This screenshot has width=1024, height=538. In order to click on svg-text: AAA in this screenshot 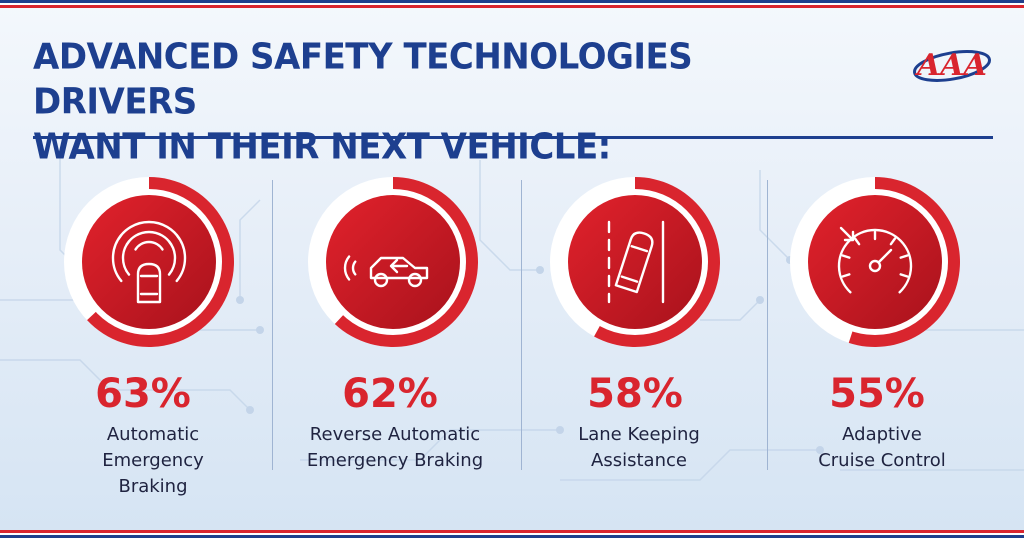, I will do `click(950, 65)`.